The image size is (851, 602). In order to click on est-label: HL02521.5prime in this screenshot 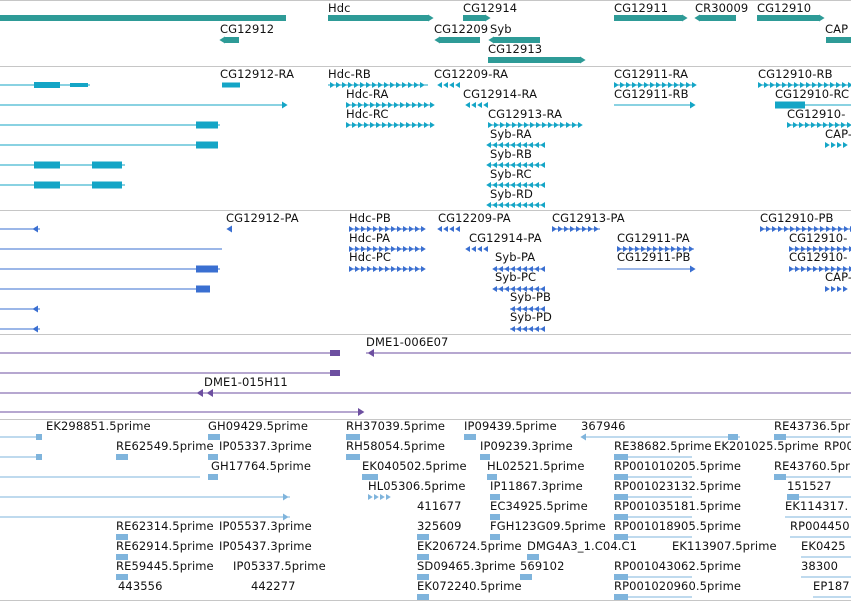, I will do `click(536, 466)`.